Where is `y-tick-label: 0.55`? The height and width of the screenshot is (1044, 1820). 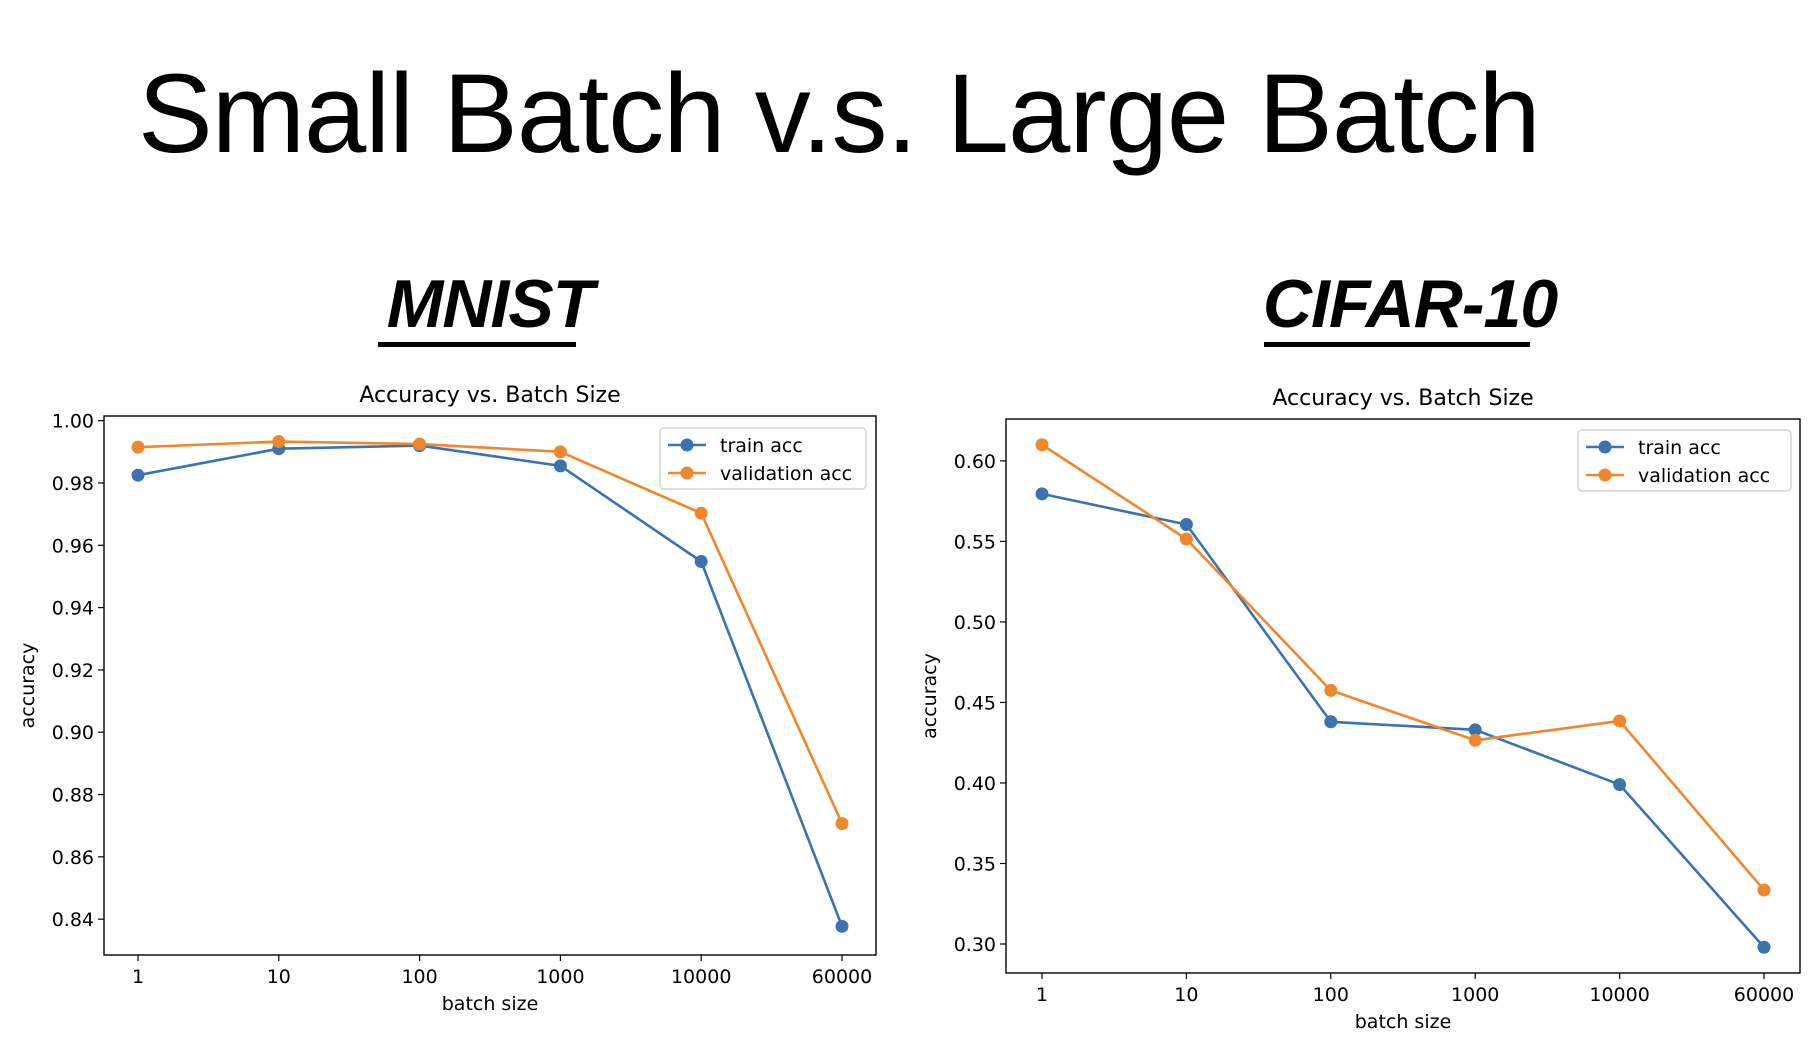
y-tick-label: 0.55 is located at coordinates (975, 542).